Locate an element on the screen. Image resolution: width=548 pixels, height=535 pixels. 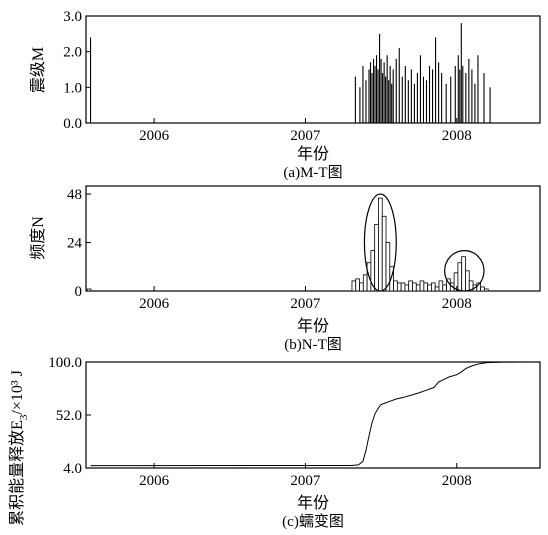
y-tick-label: 3.0 is located at coordinates (72, 17).